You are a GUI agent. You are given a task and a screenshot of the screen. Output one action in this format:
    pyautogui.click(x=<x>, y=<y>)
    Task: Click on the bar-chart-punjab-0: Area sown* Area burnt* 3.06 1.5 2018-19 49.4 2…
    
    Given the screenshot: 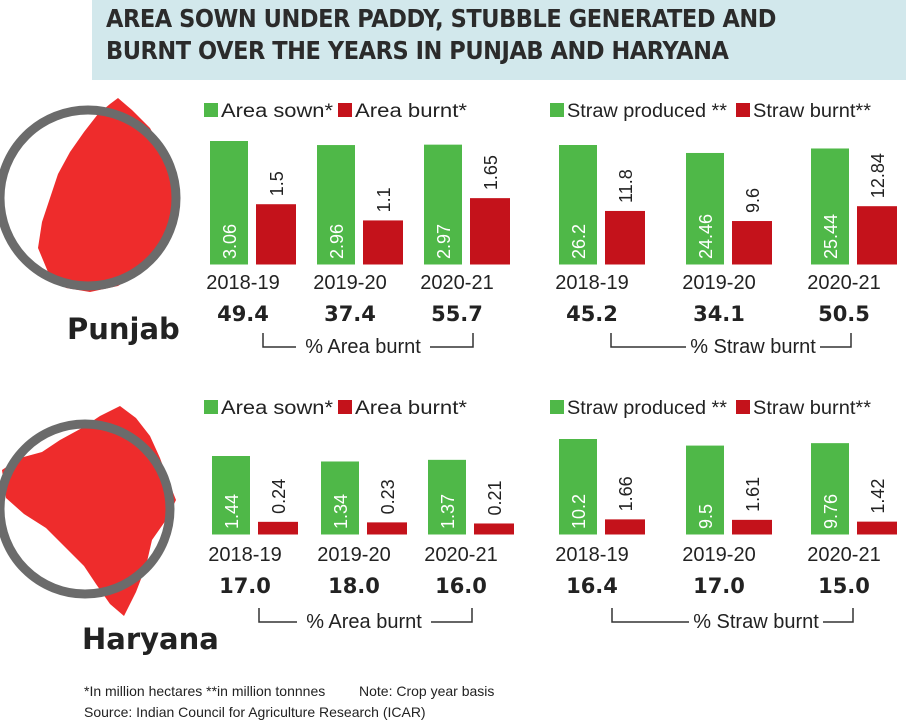 What is the action you would take?
    pyautogui.click(x=359, y=229)
    